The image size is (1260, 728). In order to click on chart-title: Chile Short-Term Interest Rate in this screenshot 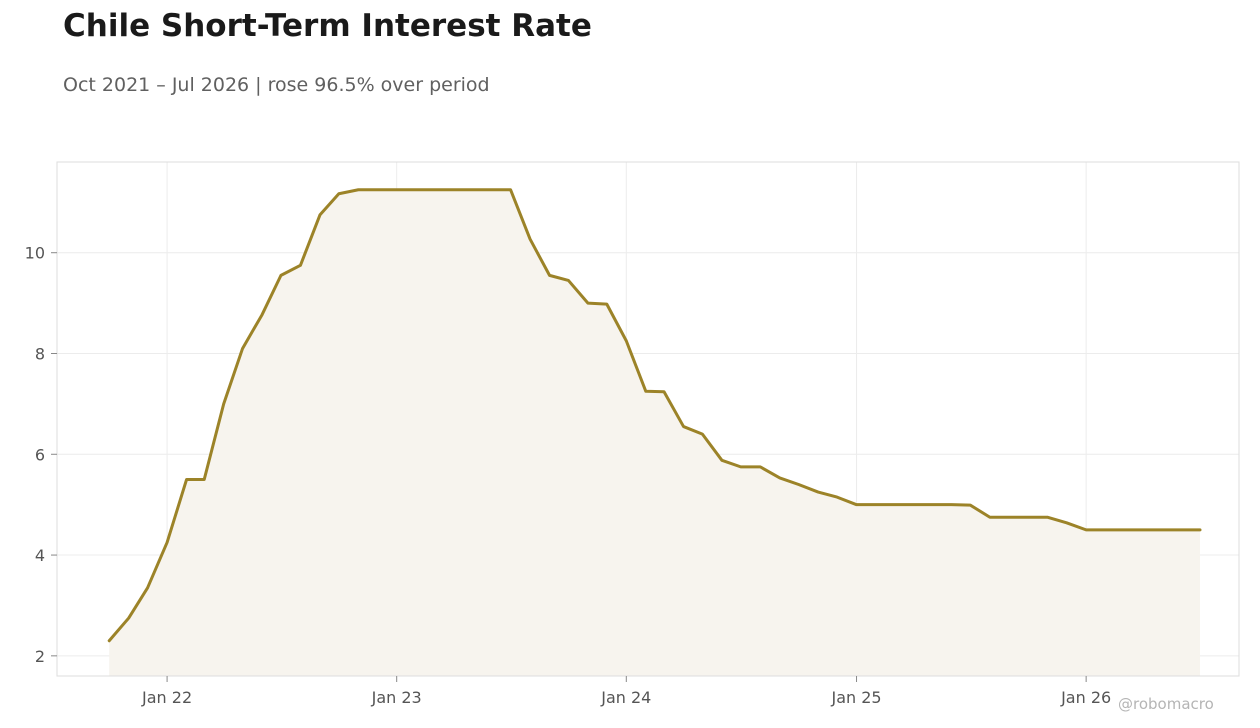, I will do `click(327, 26)`.